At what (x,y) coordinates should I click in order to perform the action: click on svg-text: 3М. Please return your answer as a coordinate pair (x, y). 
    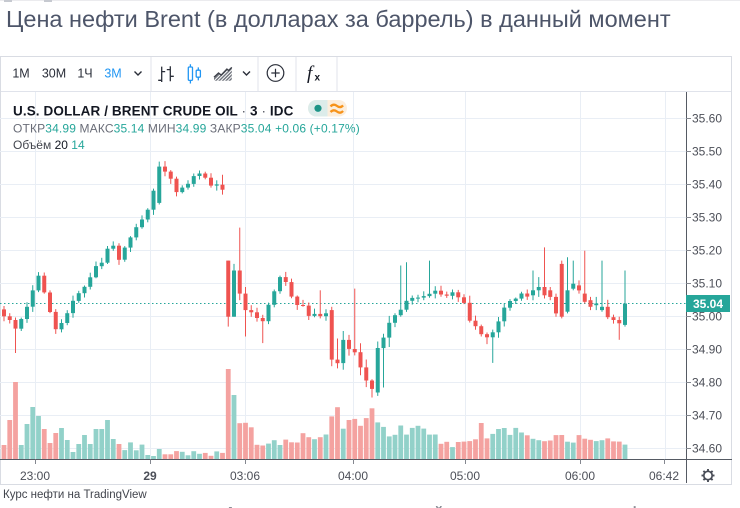
    Looking at the image, I should click on (112, 74).